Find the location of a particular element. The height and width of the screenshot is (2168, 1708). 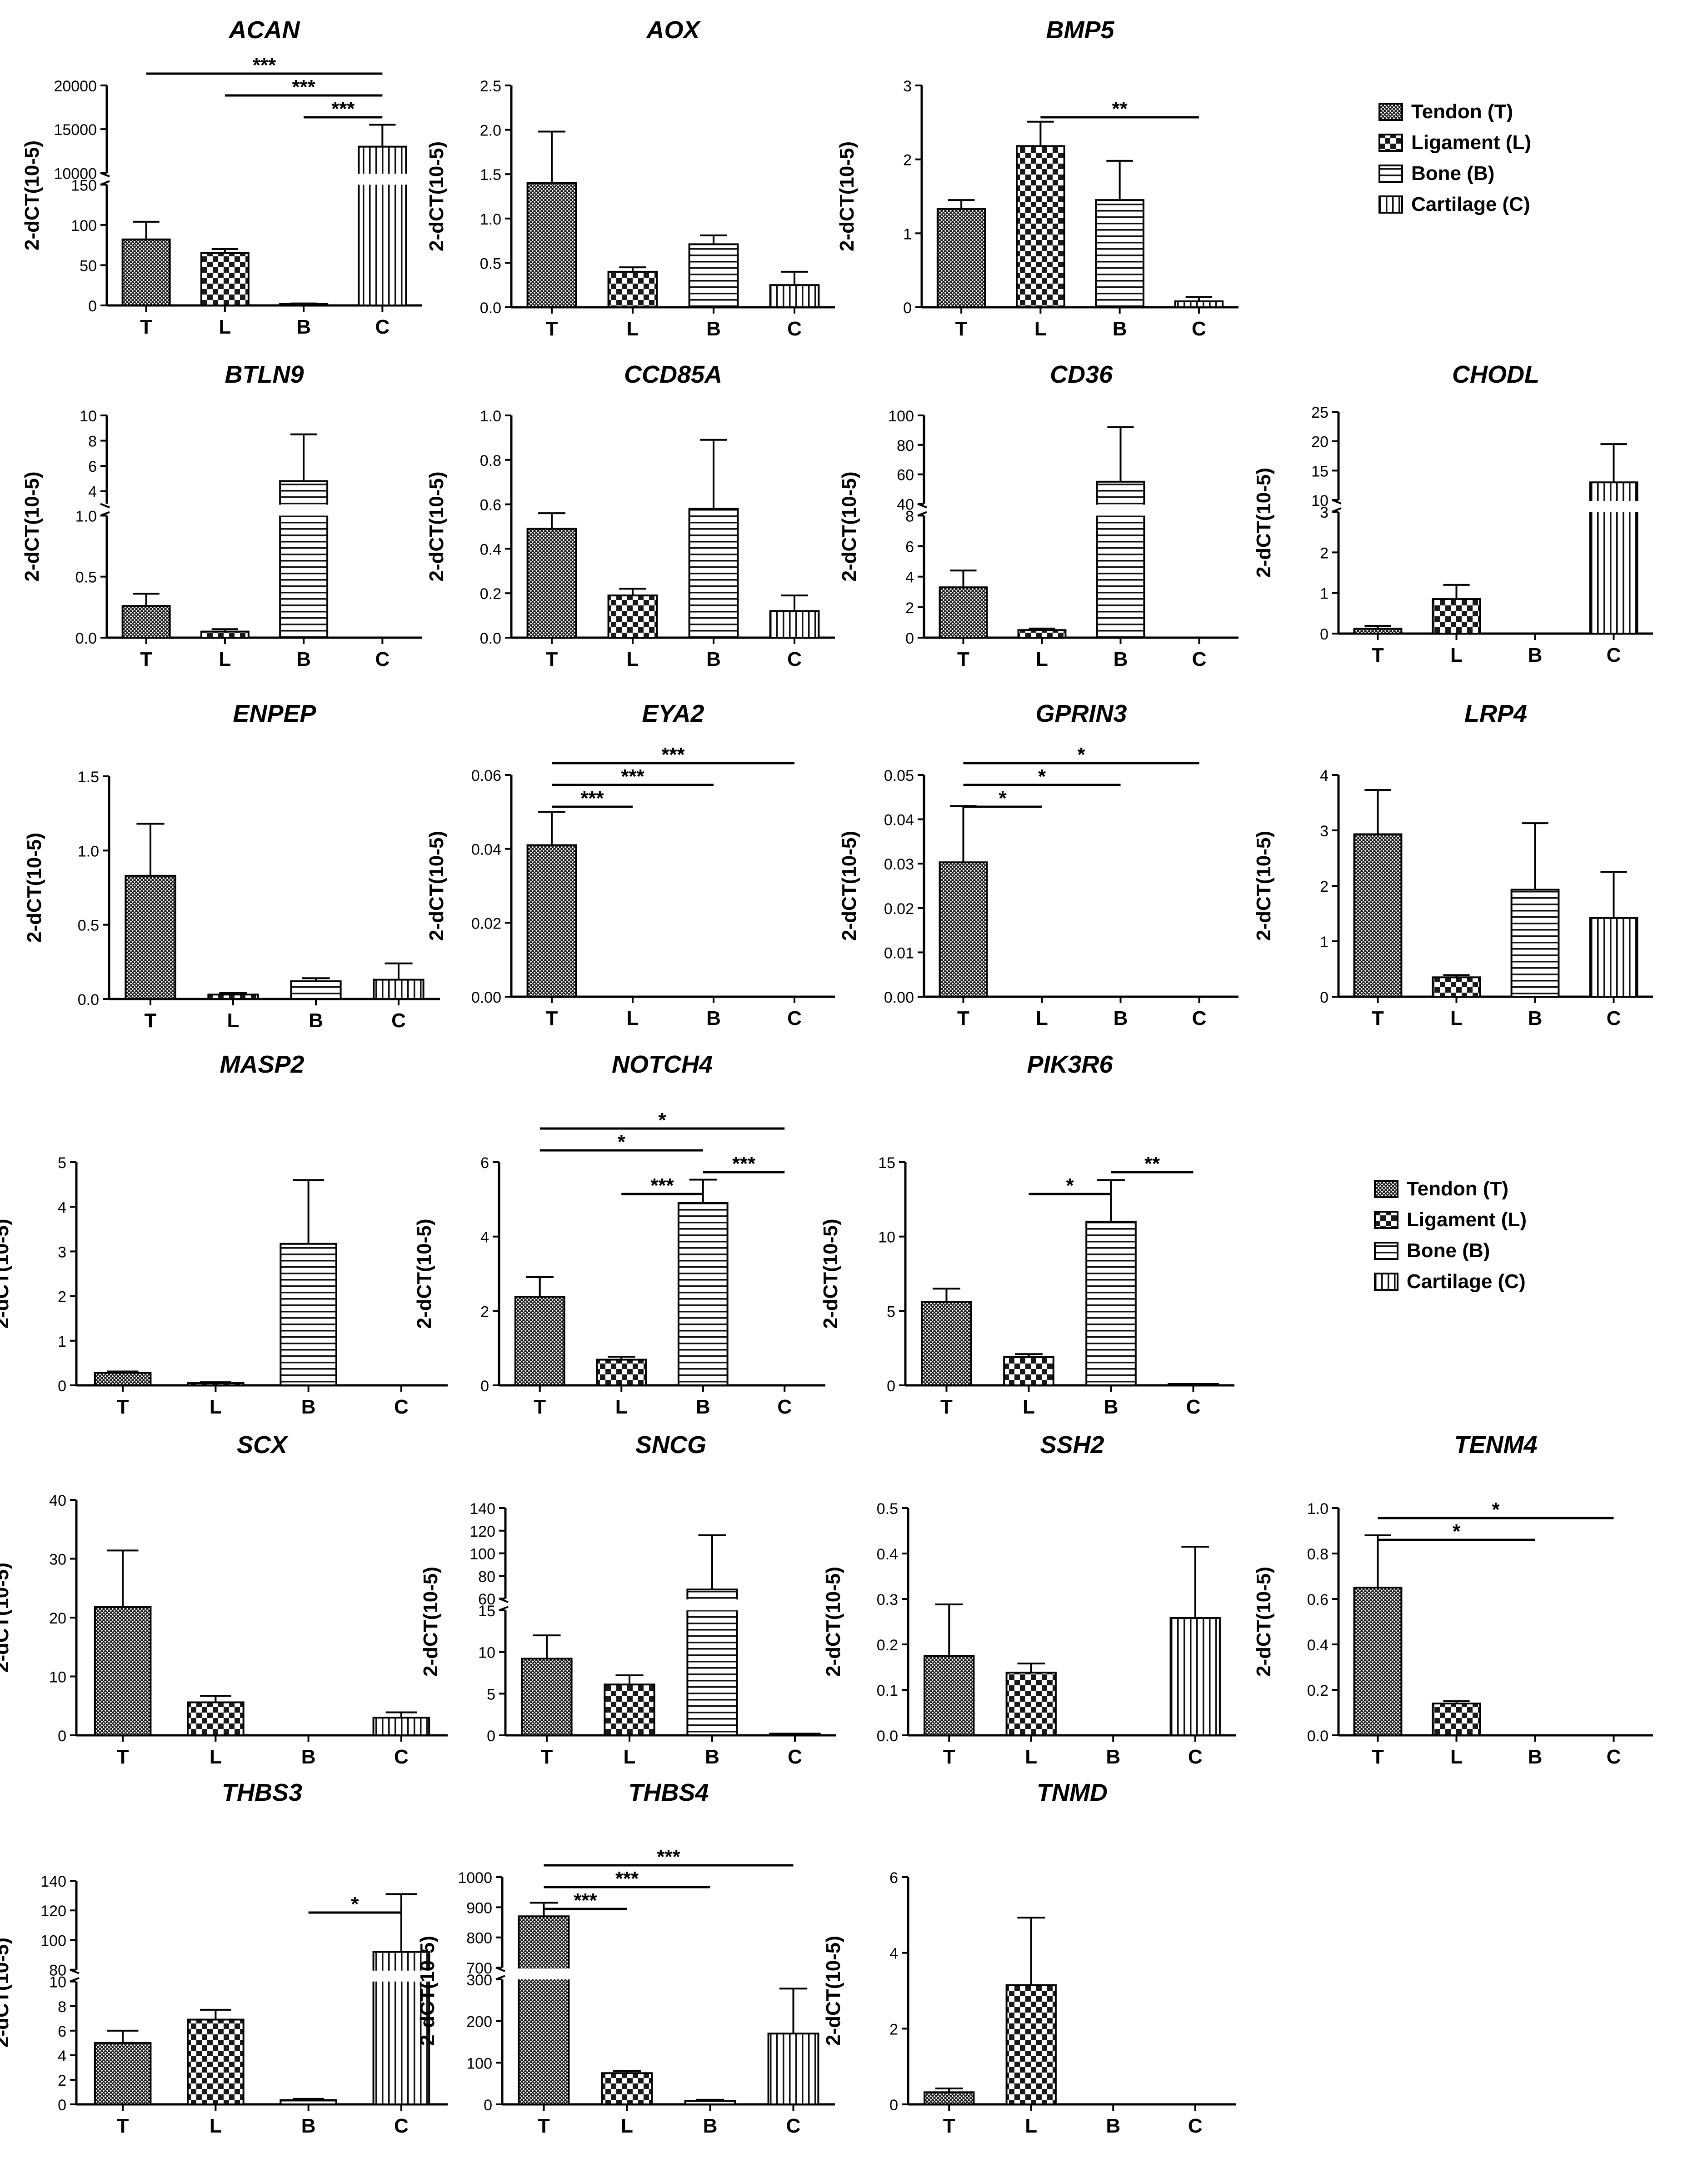

y-tick-label: 10 is located at coordinates (487, 1653).